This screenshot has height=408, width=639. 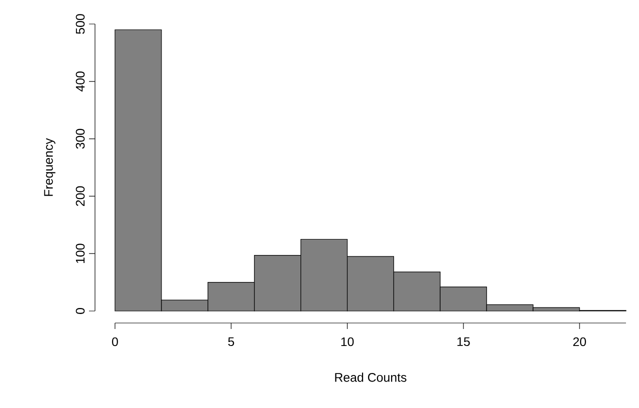 I want to click on x-tick-label: 20, so click(x=579, y=341).